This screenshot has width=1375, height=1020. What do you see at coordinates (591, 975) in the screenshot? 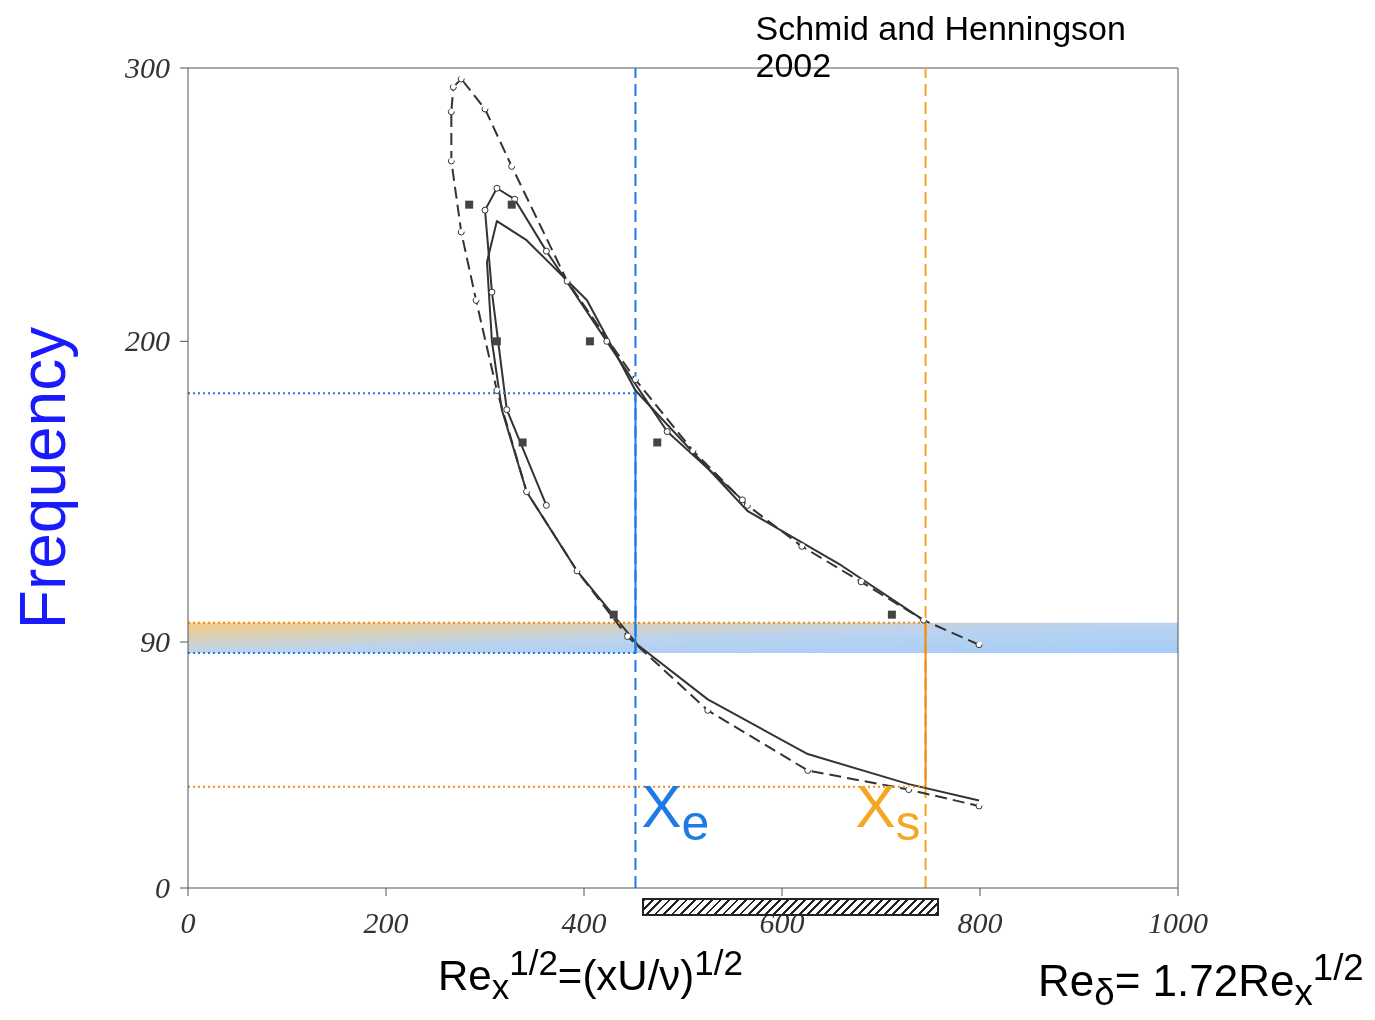
I see `x-axis-title: Re$_{x}$$^{1/2}$=(xU/ν)$^{1/2}$` at bounding box center [591, 975].